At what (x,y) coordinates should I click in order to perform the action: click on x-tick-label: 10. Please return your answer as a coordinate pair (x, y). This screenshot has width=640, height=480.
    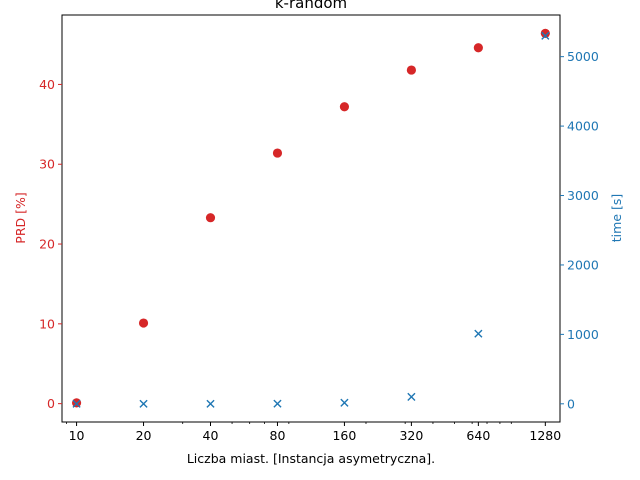
    Looking at the image, I should click on (77, 435).